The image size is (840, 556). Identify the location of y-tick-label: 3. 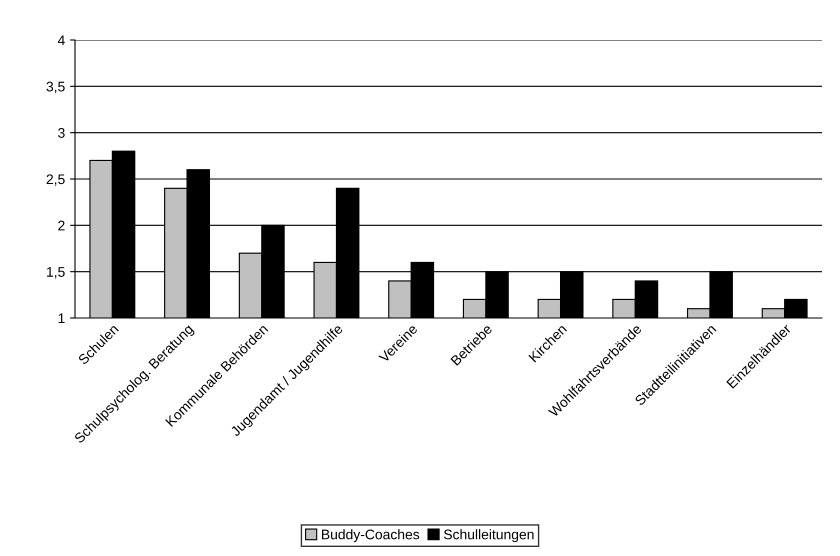
(61, 133).